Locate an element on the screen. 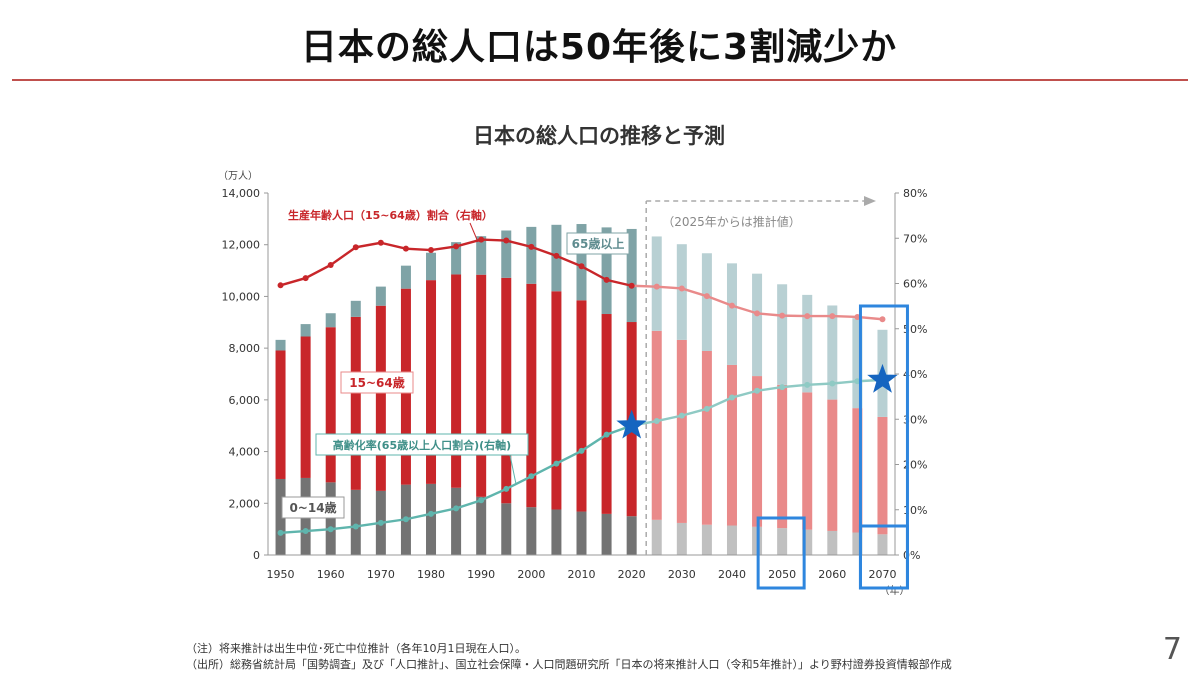 The height and width of the screenshot is (683, 1198). series-label-children: 0~14歳 is located at coordinates (312, 507).